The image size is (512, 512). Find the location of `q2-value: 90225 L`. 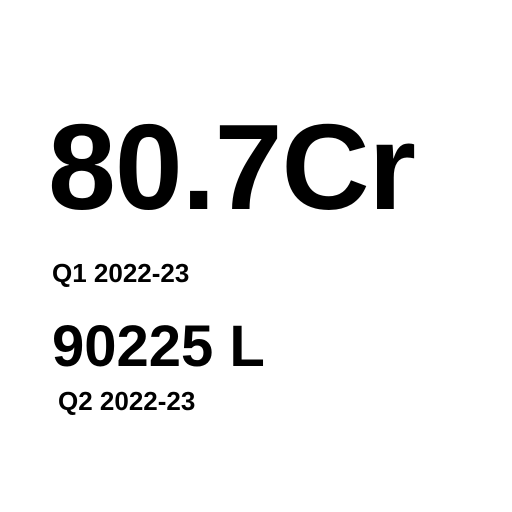

q2-value: 90225 L is located at coordinates (158, 346).